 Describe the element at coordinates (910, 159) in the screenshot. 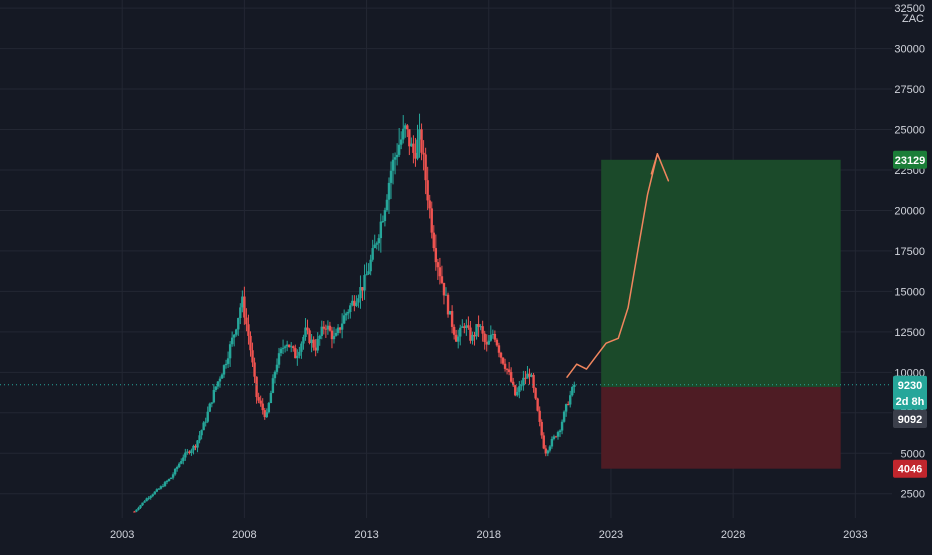

I see `target-price-tag: 23129` at that location.